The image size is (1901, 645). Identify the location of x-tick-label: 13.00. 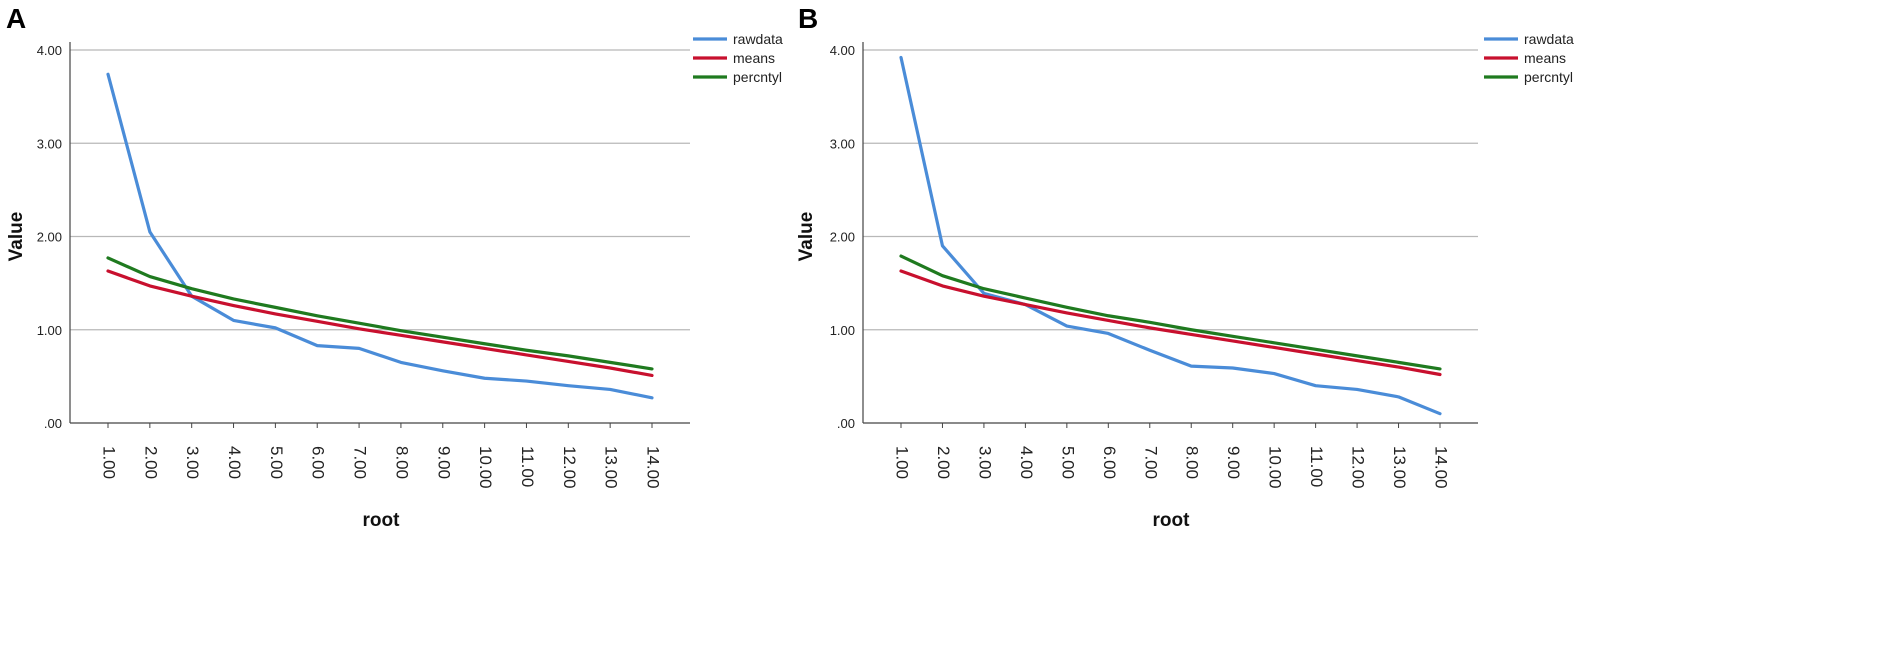
(1399, 467).